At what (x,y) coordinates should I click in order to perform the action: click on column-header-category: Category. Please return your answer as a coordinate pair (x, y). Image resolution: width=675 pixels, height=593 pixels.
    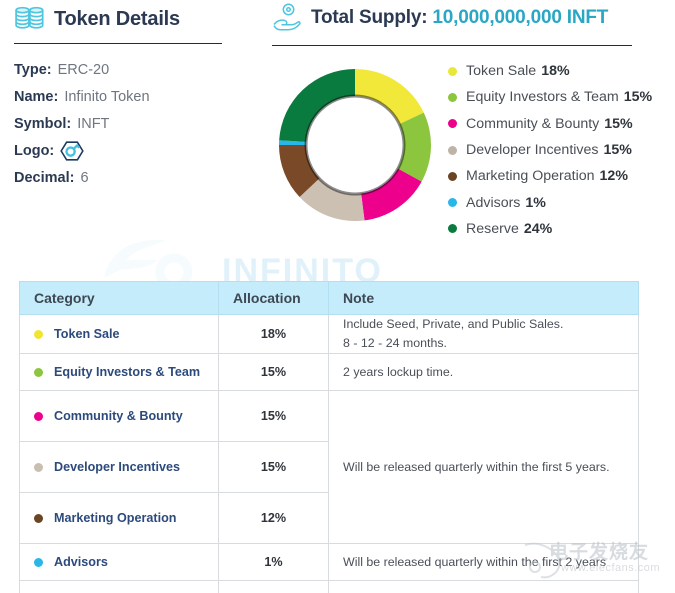
    Looking at the image, I should click on (119, 298).